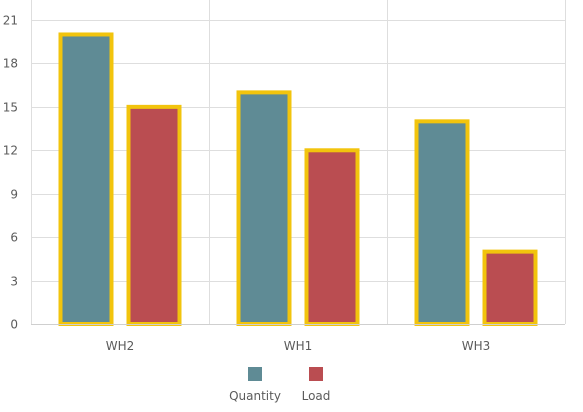  What do you see at coordinates (14, 238) in the screenshot?
I see `y-tick-label: 6` at bounding box center [14, 238].